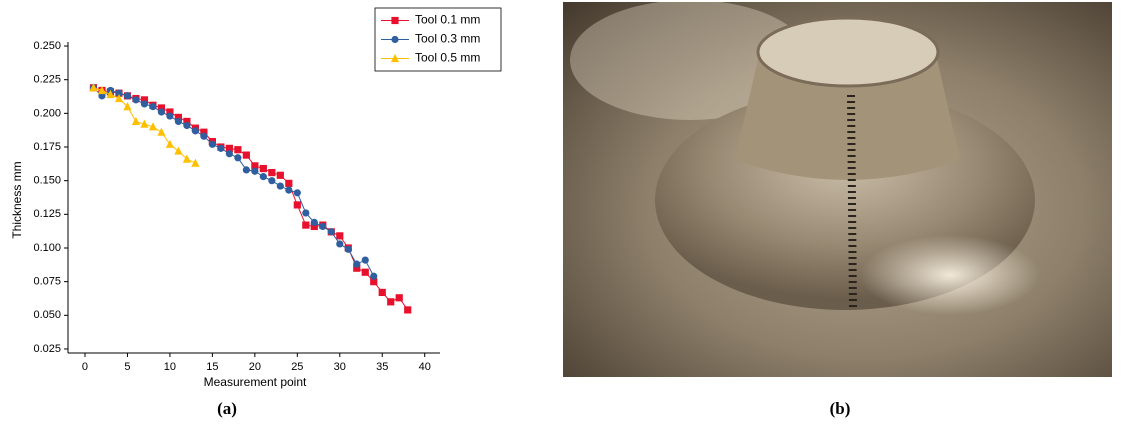 The width and height of the screenshot is (1132, 430). I want to click on y-tick-label: 0.100, so click(47, 248).